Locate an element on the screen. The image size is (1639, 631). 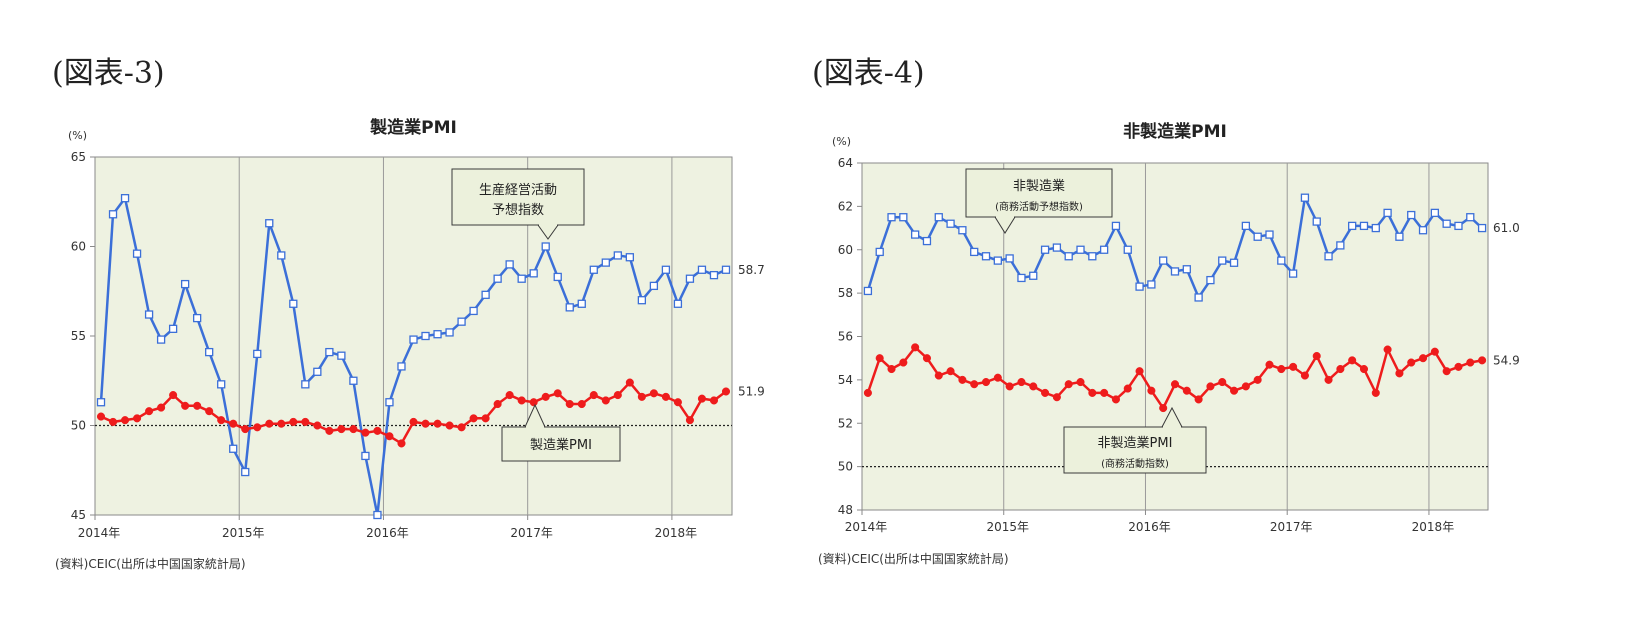
x-tick-label: 2017年 is located at coordinates (531, 533).